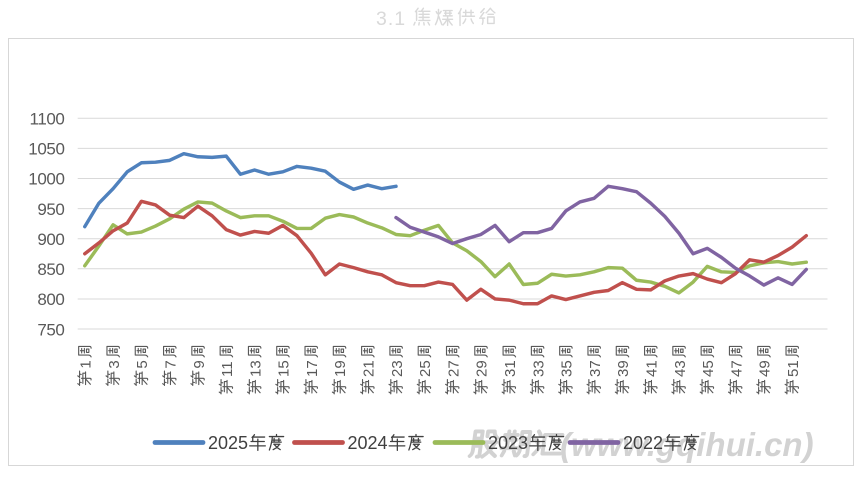  Describe the element at coordinates (765, 368) in the screenshot. I see `svg-text: 49` at that location.